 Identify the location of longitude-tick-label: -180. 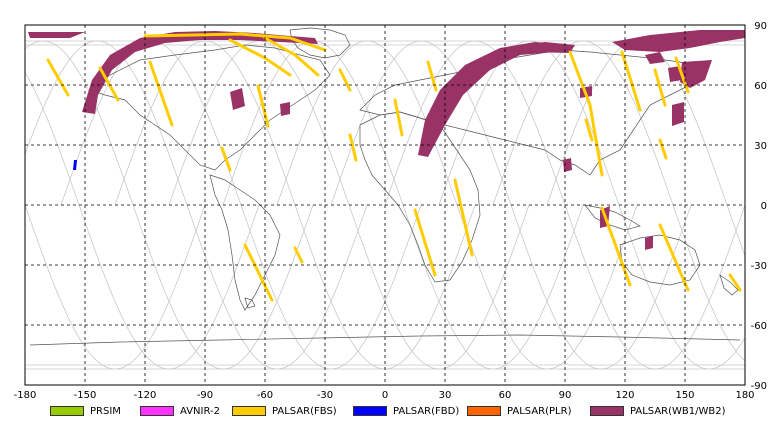
(25, 395).